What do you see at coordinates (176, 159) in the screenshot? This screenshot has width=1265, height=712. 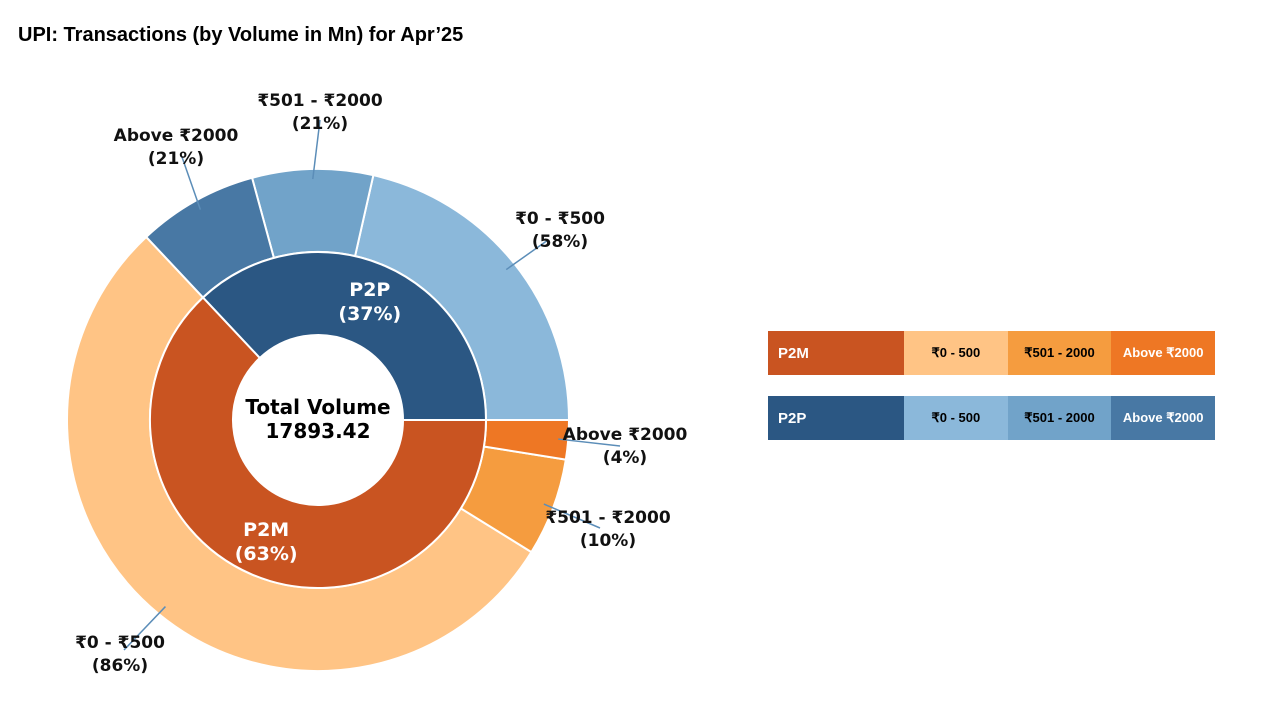 I see `outer-pct-p2p-above-2000: (21%)` at bounding box center [176, 159].